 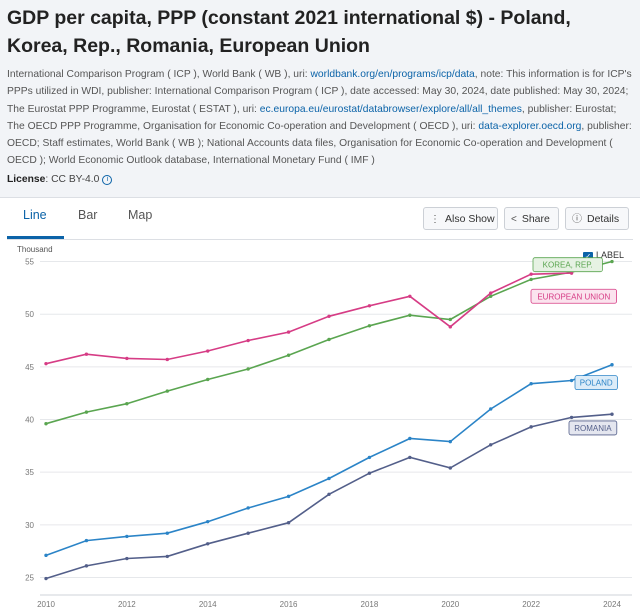 What do you see at coordinates (35, 237) in the screenshot?
I see `active-tab-indicator` at bounding box center [35, 237].